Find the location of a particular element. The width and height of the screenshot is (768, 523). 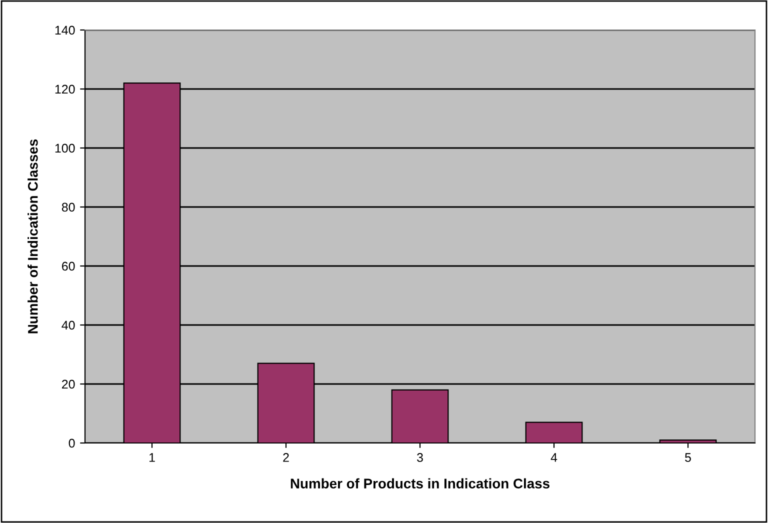

x-tick-label: 3 is located at coordinates (420, 457).